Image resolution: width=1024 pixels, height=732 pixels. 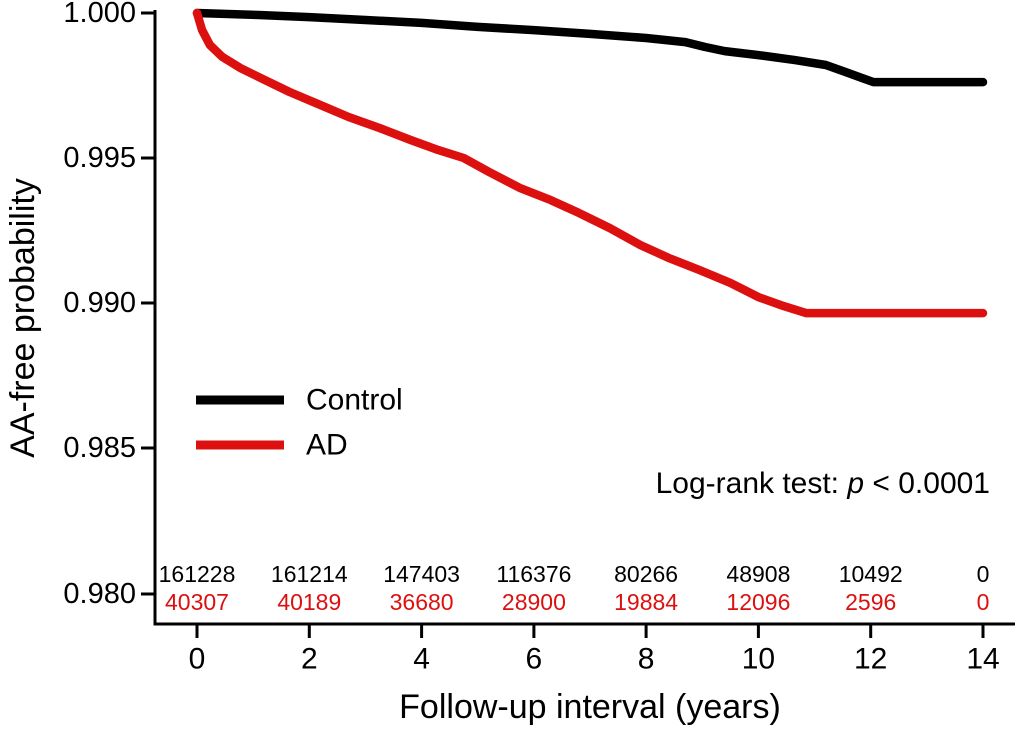 What do you see at coordinates (23, 318) in the screenshot?
I see `y-axis-label: AA-free probability` at bounding box center [23, 318].